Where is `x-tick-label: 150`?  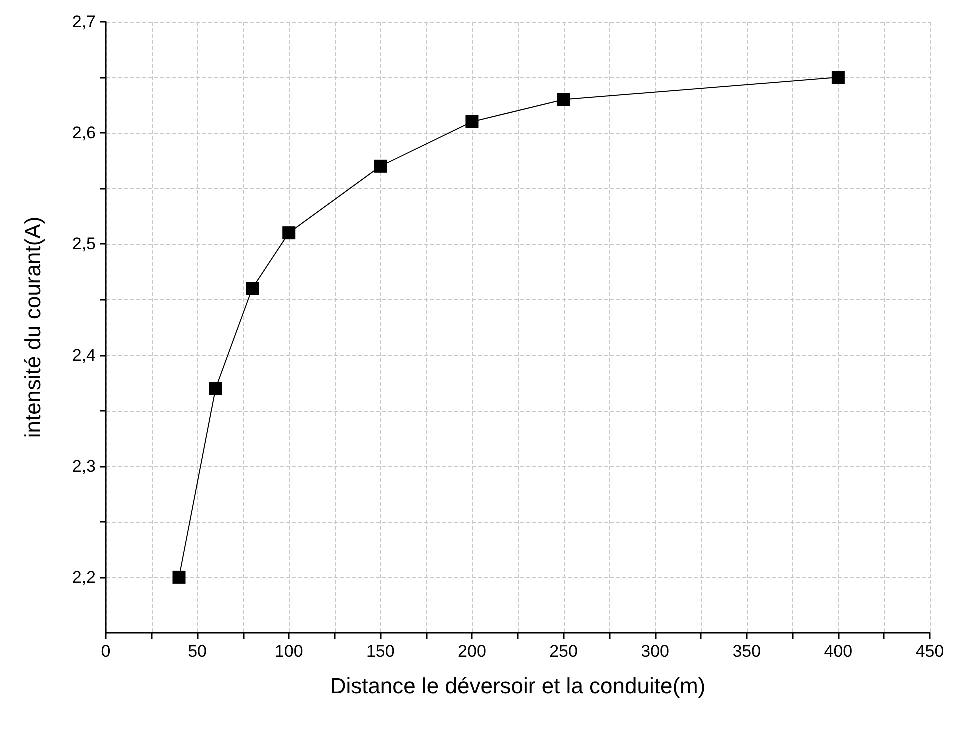 x-tick-label: 150 is located at coordinates (380, 651).